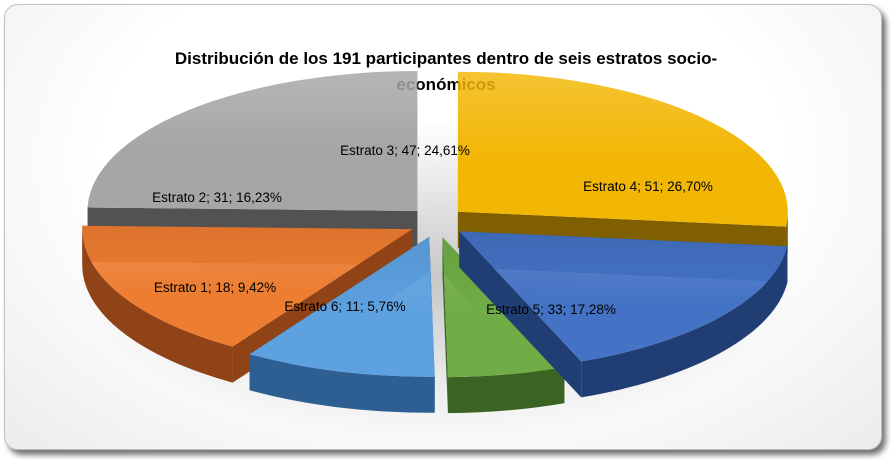 This screenshot has width=892, height=460. Describe the element at coordinates (684, 322) in the screenshot. I see `pie-slice-5-rim` at that location.